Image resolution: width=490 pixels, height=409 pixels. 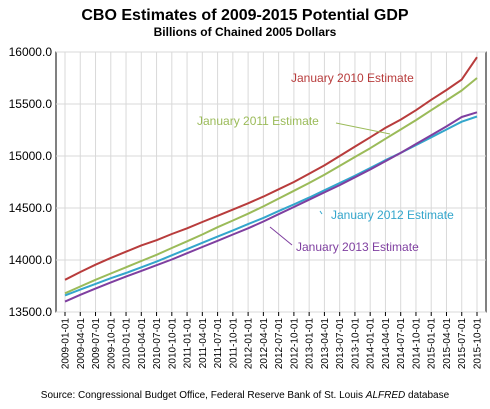 I want to click on x-tick-label: 2012-07-01, so click(x=279, y=344).